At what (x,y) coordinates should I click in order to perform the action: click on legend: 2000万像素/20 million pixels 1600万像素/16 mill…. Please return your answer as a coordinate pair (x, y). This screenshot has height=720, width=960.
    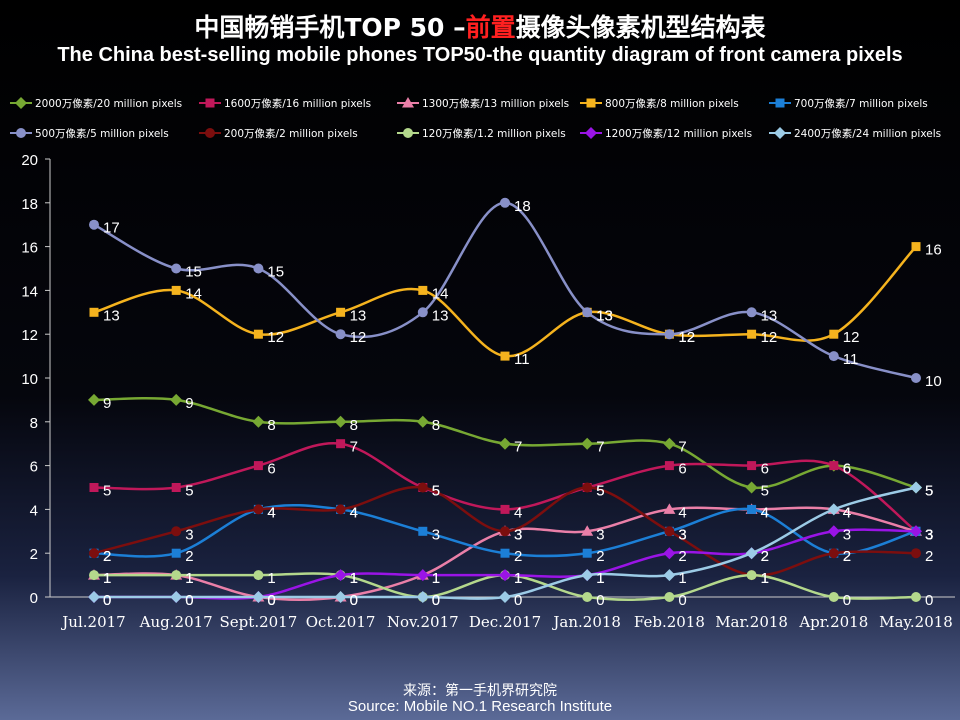
    Looking at the image, I should click on (475, 118).